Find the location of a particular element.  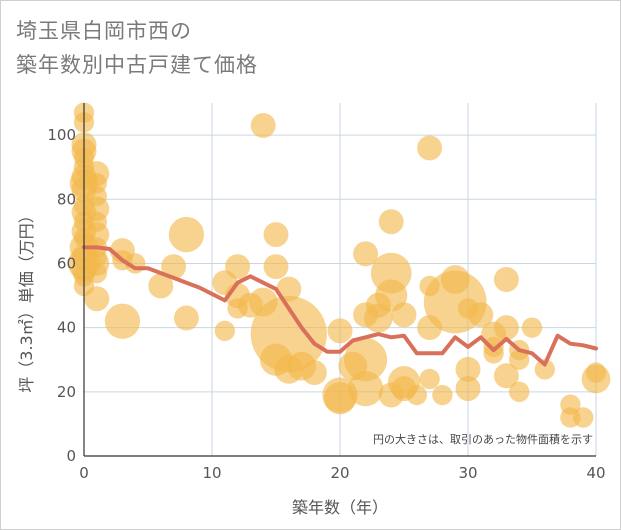

y-tick-label: 20 is located at coordinates (66, 392).